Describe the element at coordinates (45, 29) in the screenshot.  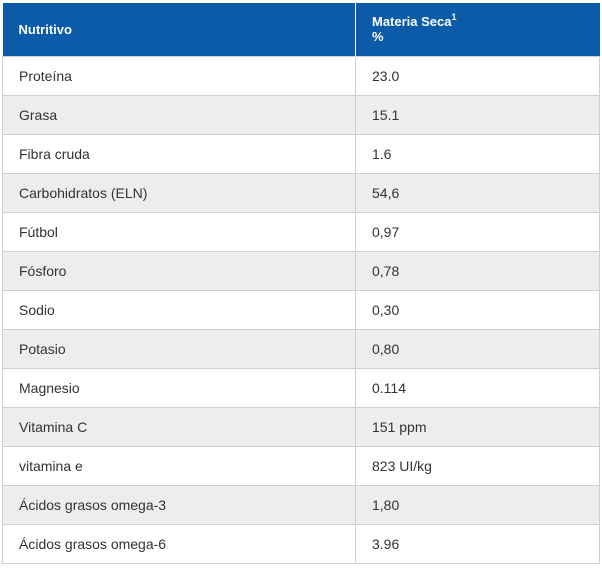
I see `header-nutrient-label: Nutritivo` at that location.